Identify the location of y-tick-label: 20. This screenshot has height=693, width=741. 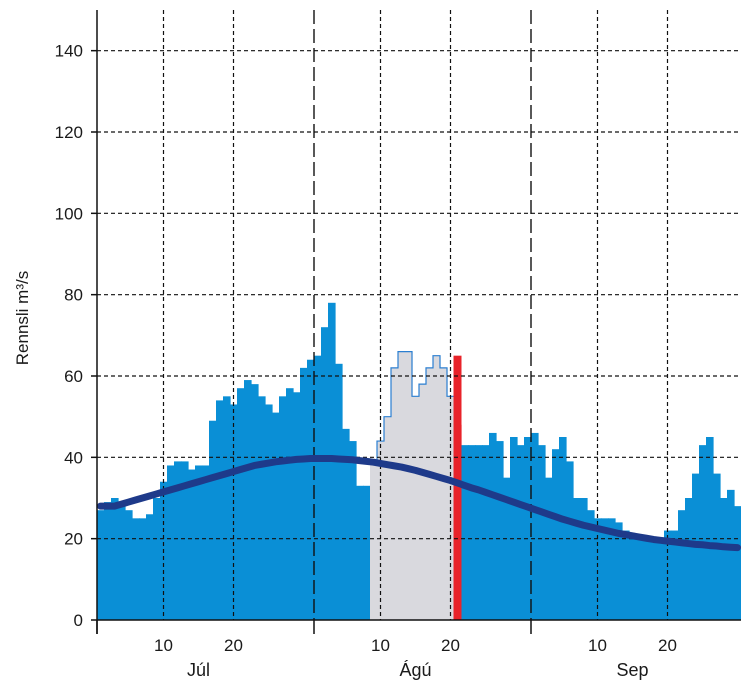
(73, 539).